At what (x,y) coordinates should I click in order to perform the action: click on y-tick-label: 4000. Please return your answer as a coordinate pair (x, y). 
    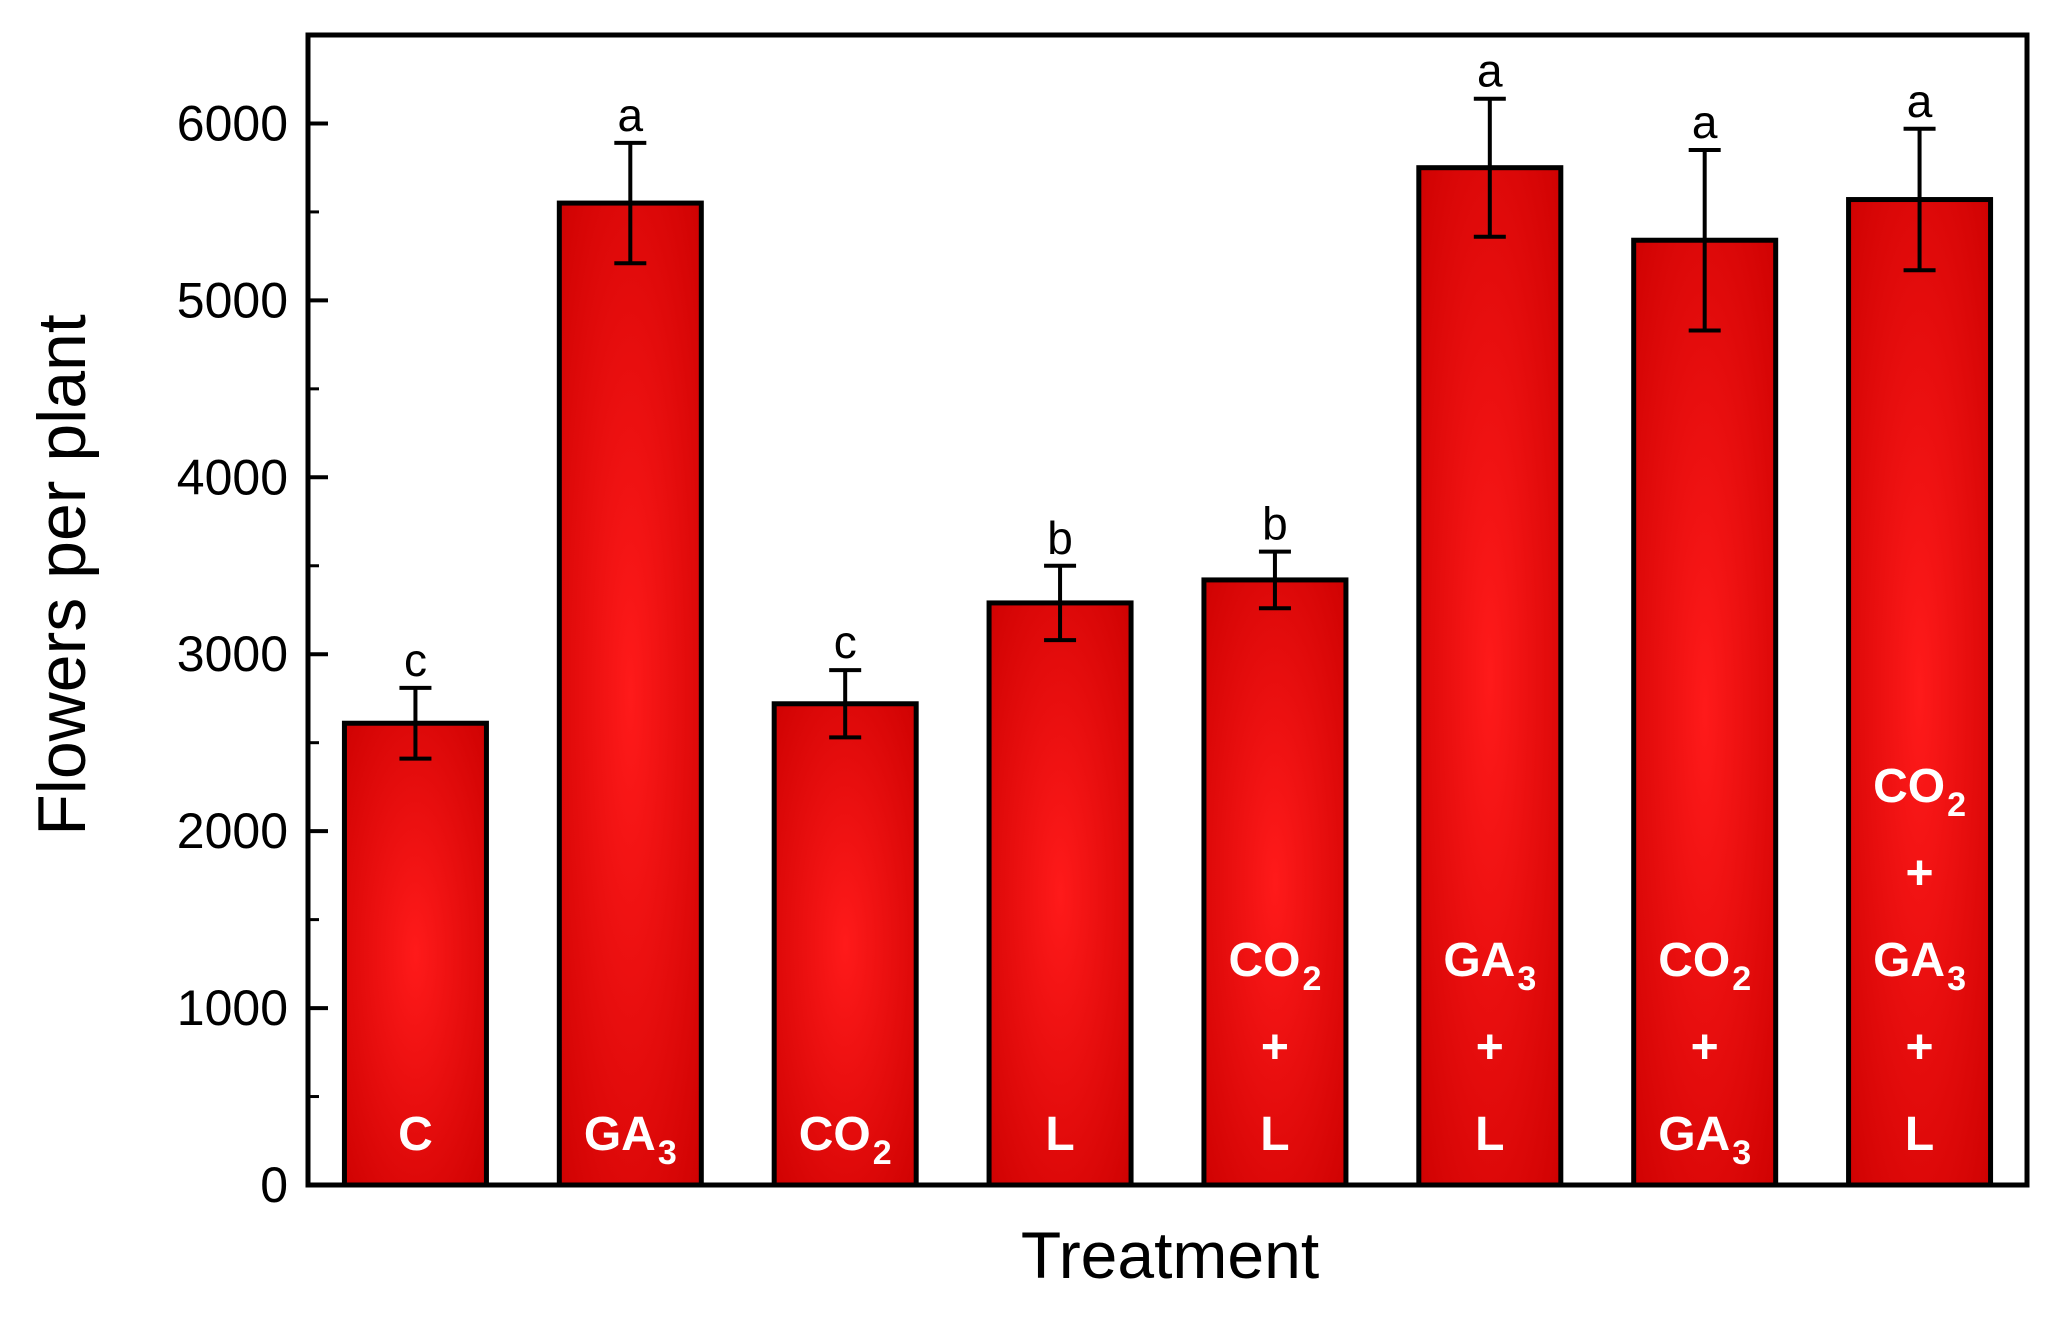
    Looking at the image, I should click on (232, 477).